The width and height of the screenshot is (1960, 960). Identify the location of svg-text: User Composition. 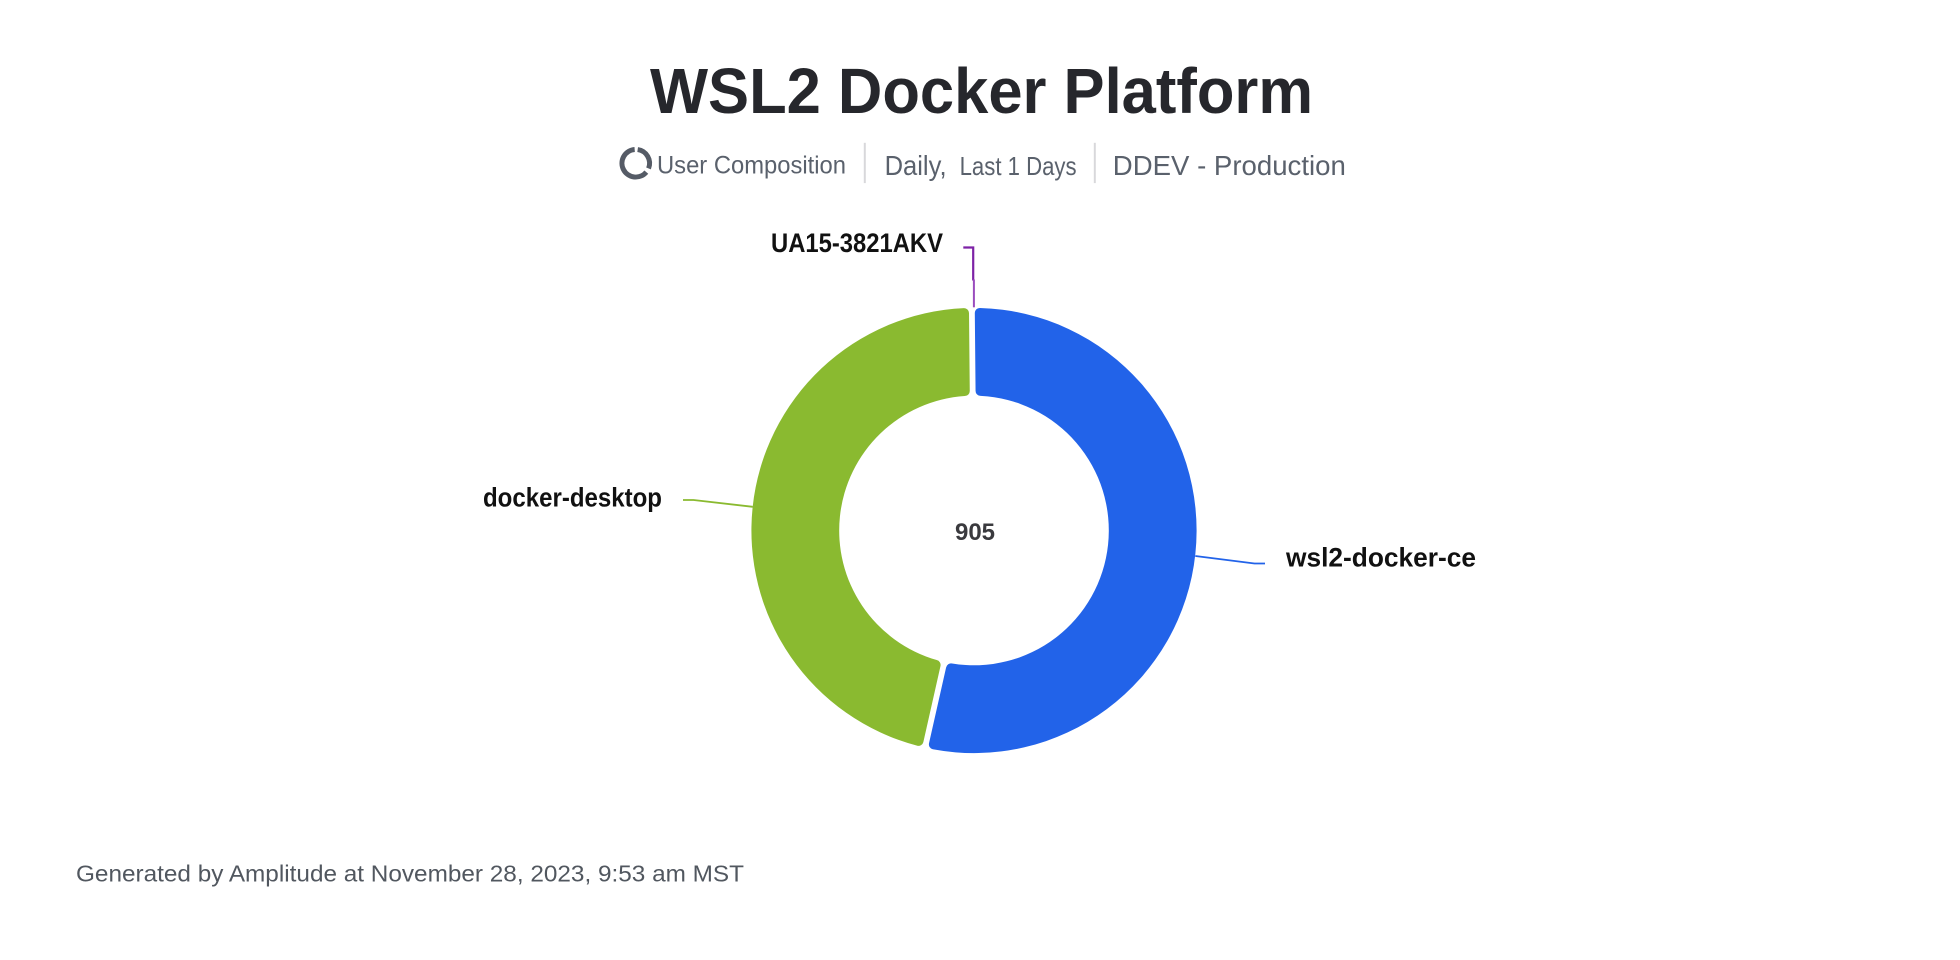
(751, 165).